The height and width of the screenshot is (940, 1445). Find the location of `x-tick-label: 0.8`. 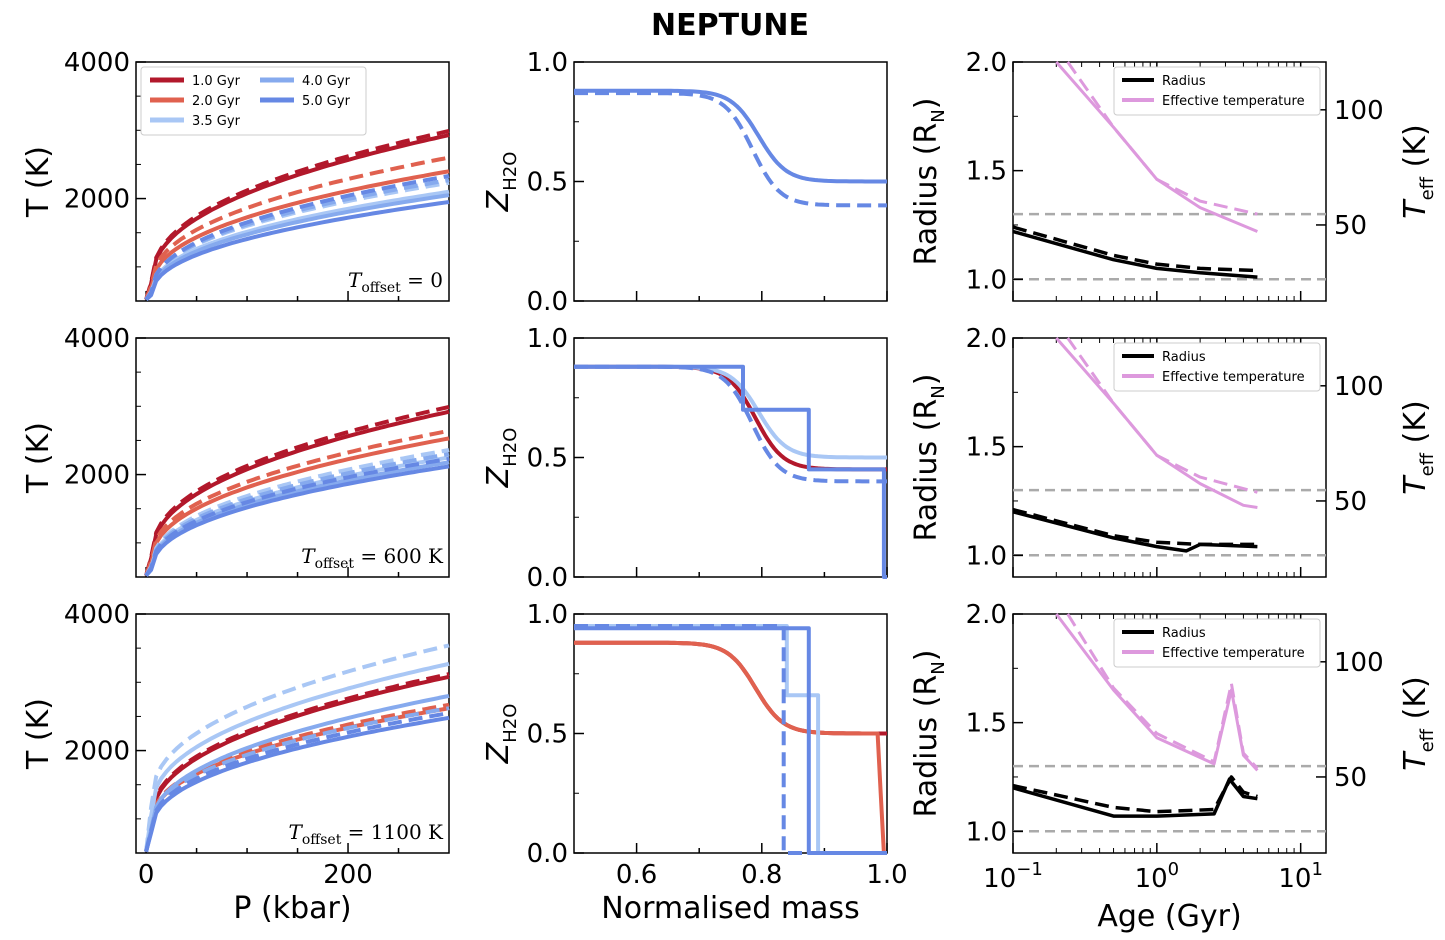

x-tick-label: 0.8 is located at coordinates (761, 875).